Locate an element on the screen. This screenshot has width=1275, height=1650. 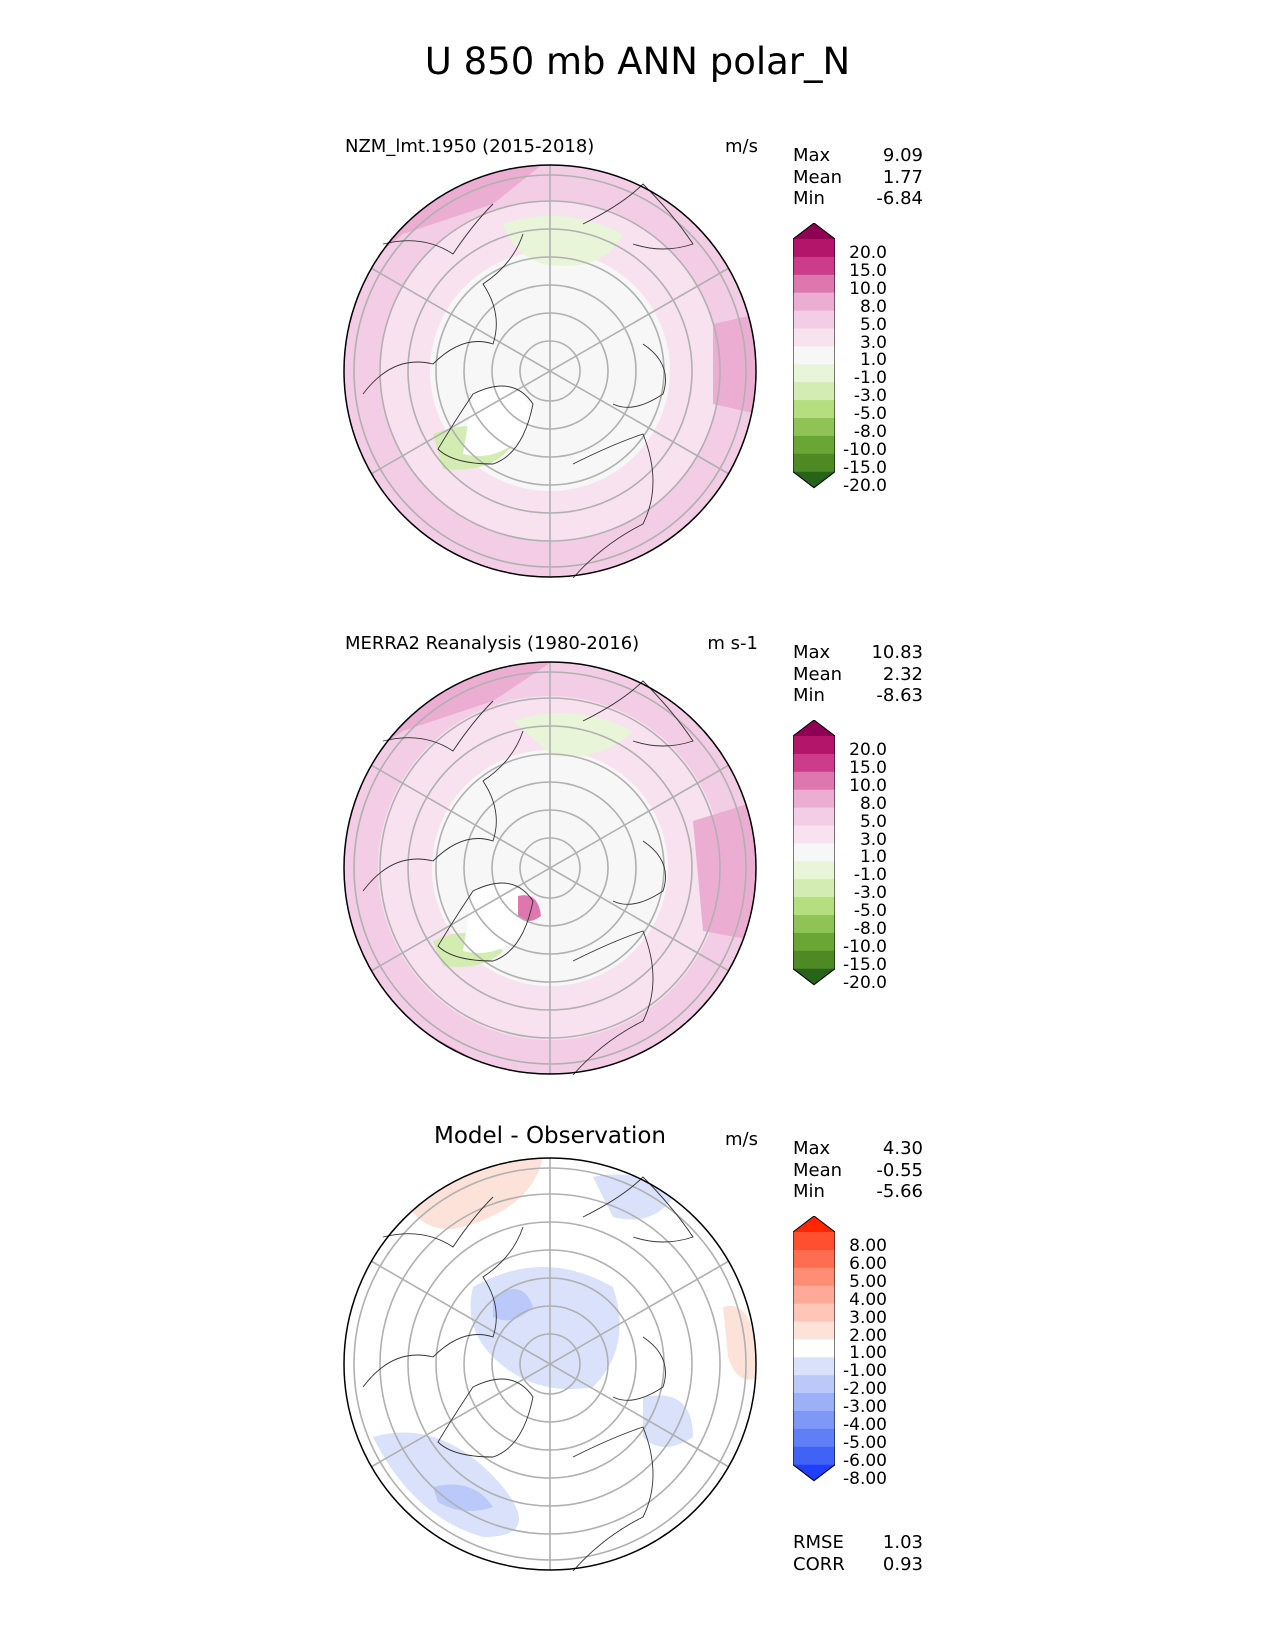
stat-value: 1.77 is located at coordinates (902, 177).